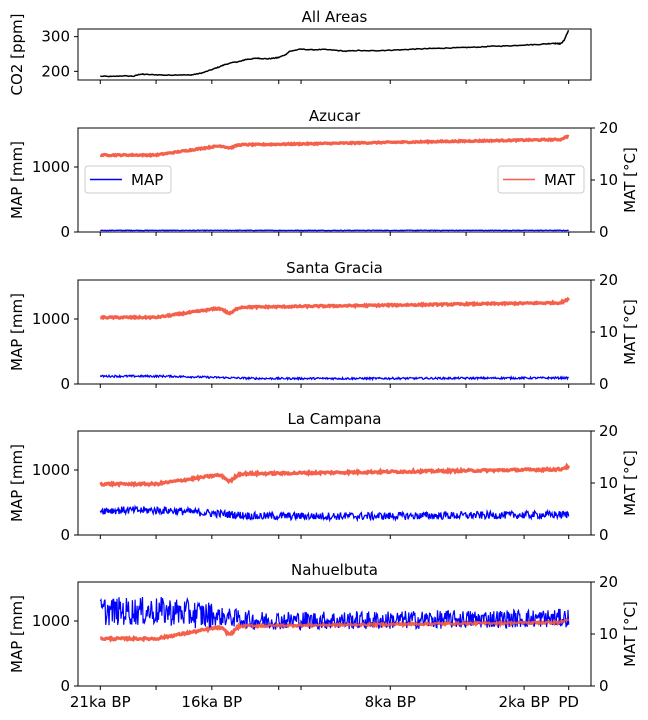 The image size is (648, 720). Describe the element at coordinates (128, 179) in the screenshot. I see `legend-map-box` at that location.